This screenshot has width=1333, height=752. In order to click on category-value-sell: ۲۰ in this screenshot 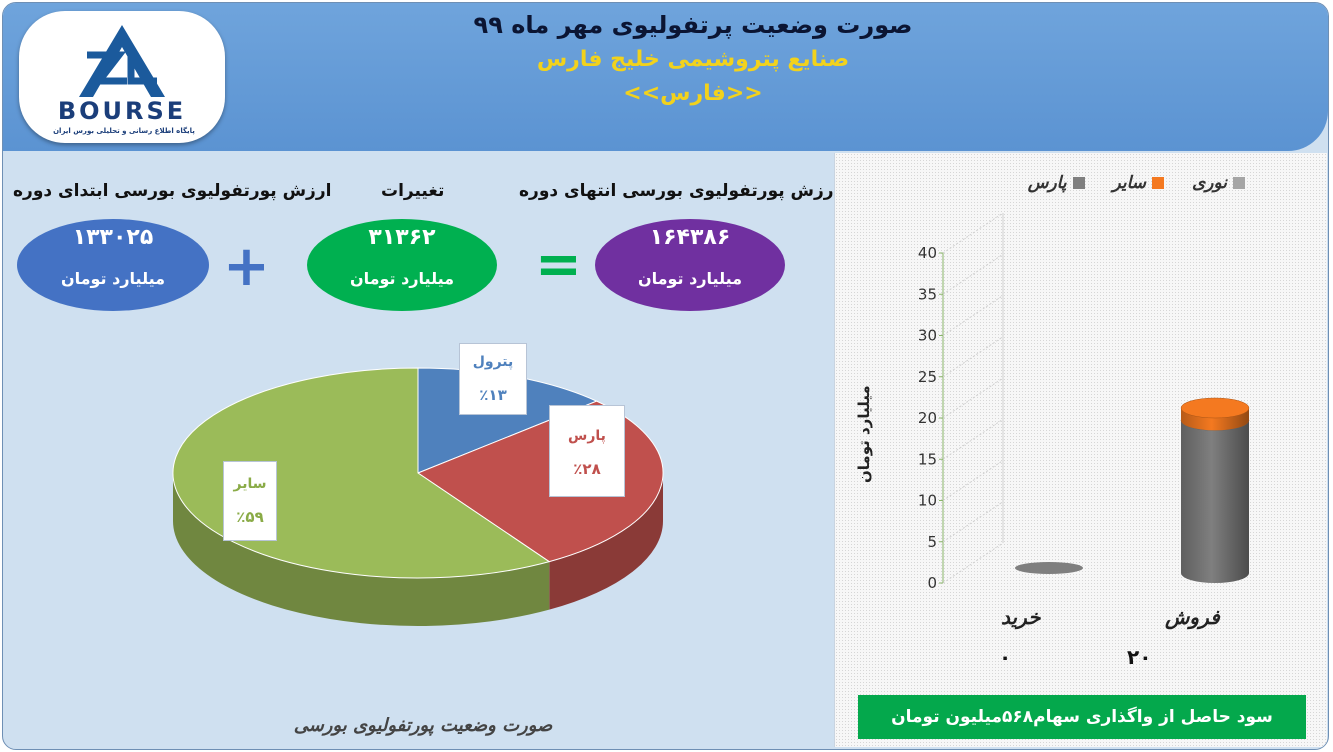, I will do `click(1139, 657)`.